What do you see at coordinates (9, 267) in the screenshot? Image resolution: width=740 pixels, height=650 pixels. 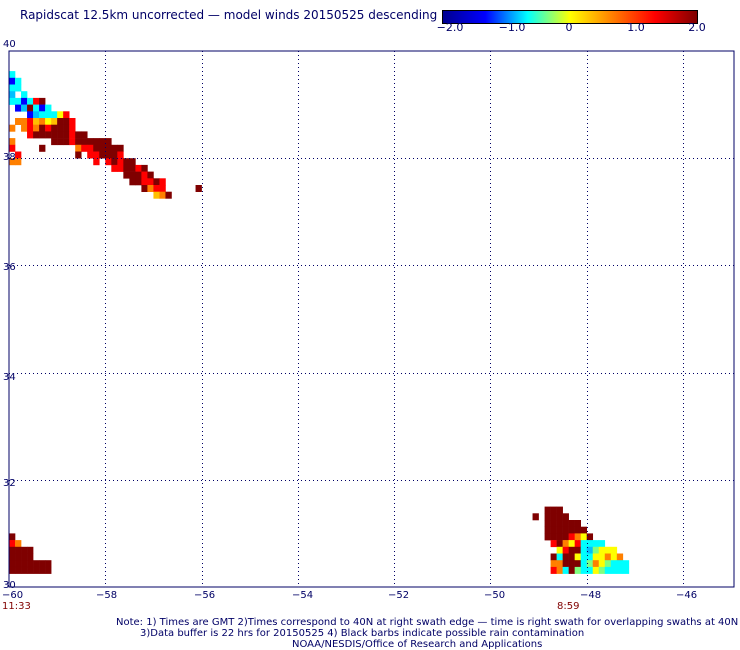 I see `lat-label: 36` at bounding box center [9, 267].